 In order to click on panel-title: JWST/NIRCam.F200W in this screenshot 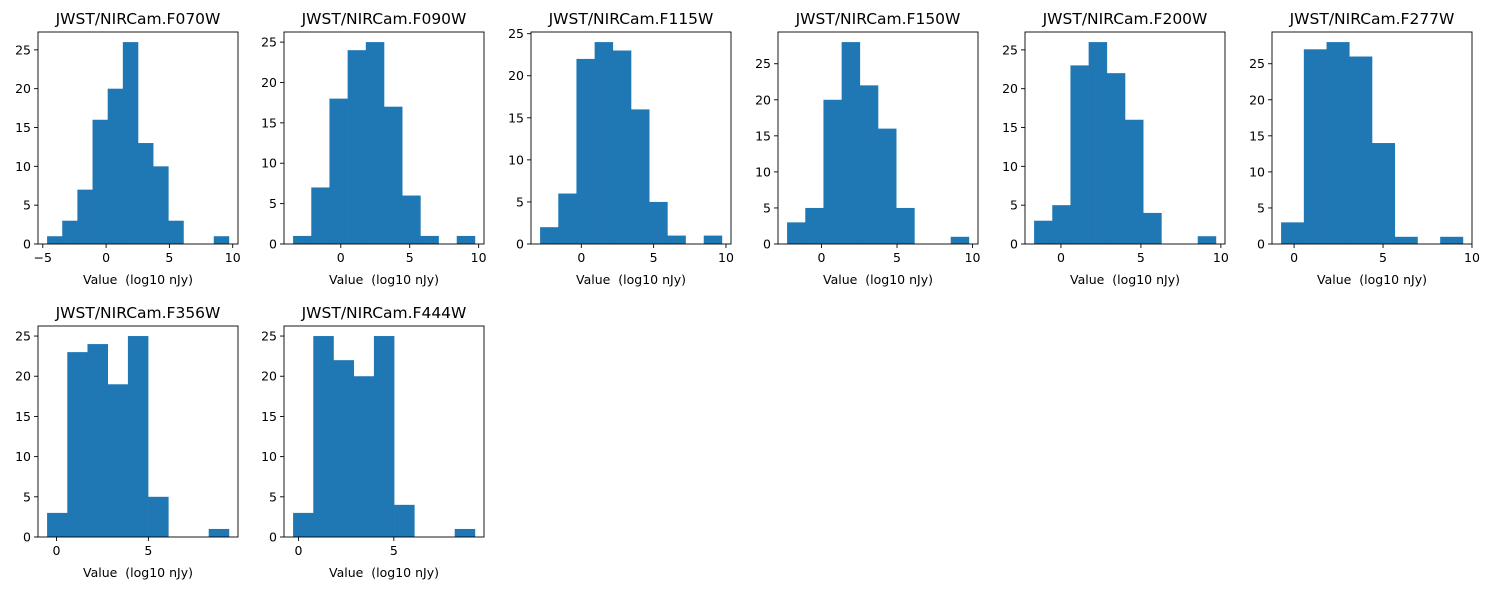, I will do `click(1125, 19)`.